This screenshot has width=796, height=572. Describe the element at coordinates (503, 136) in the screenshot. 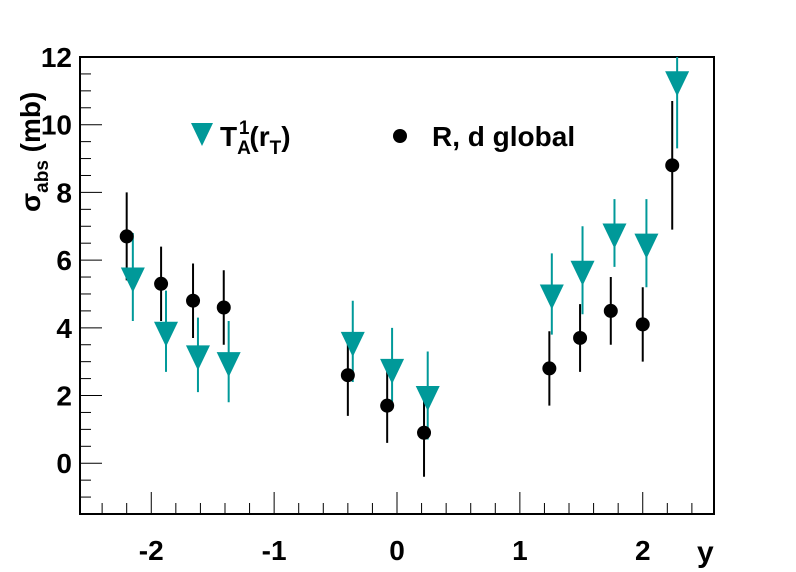

I see `legend-label-r-d-global: R, d global` at that location.